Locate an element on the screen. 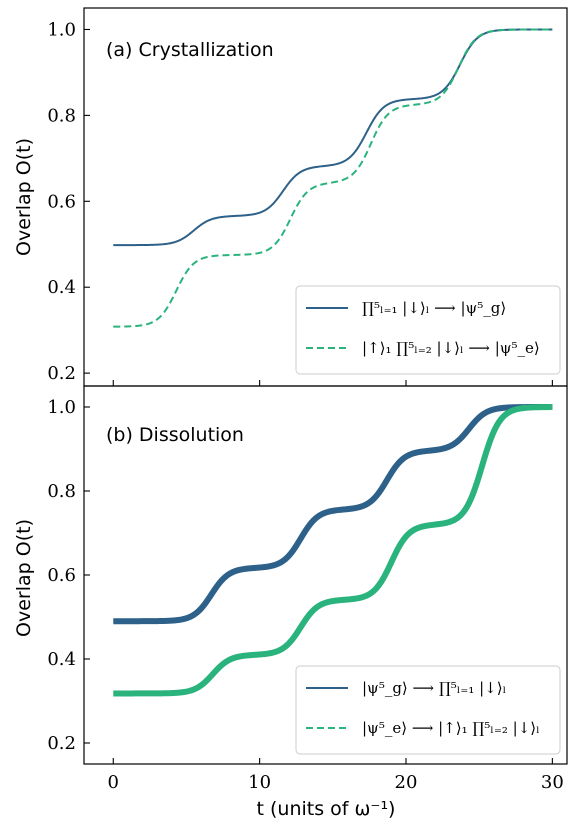 This screenshot has width=569, height=827. legend-label-b0: |ψ⁵_g⟩ ⟶ ∏⁵ₗ₌₁ |↓⟩ₗ is located at coordinates (434, 688).